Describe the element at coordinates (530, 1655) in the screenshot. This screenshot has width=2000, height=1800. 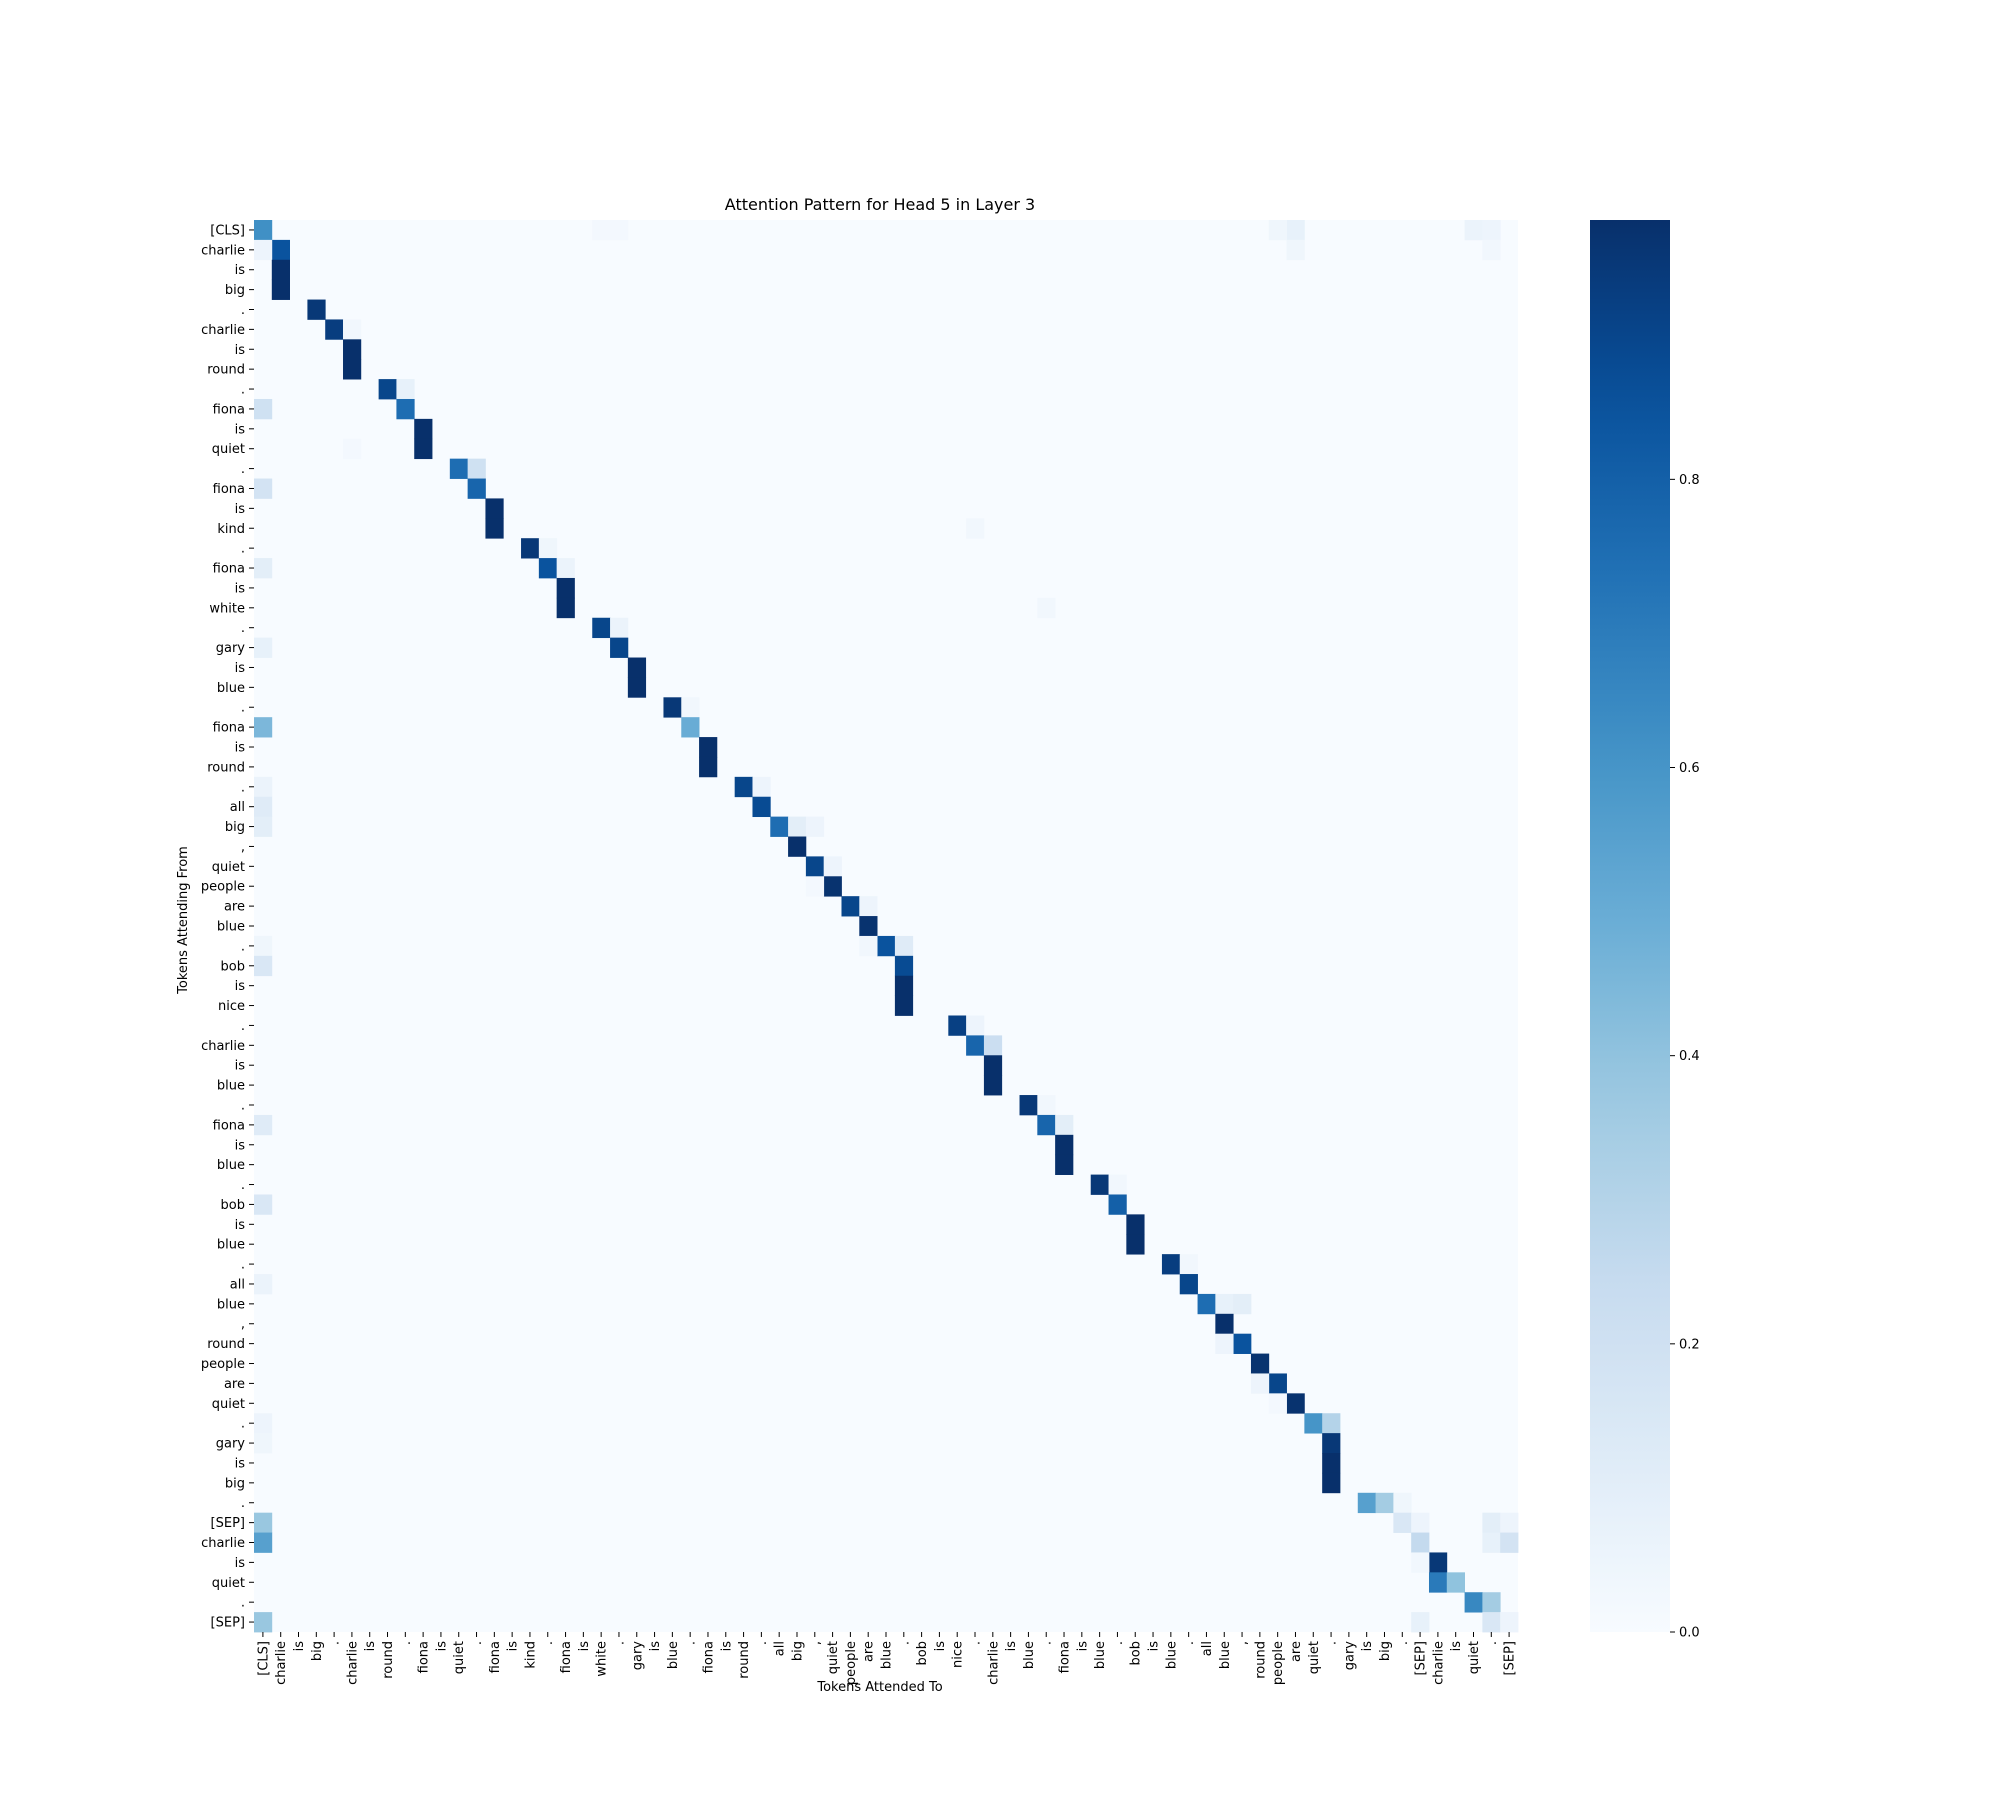
I see `x-tick-label: kind` at that location.